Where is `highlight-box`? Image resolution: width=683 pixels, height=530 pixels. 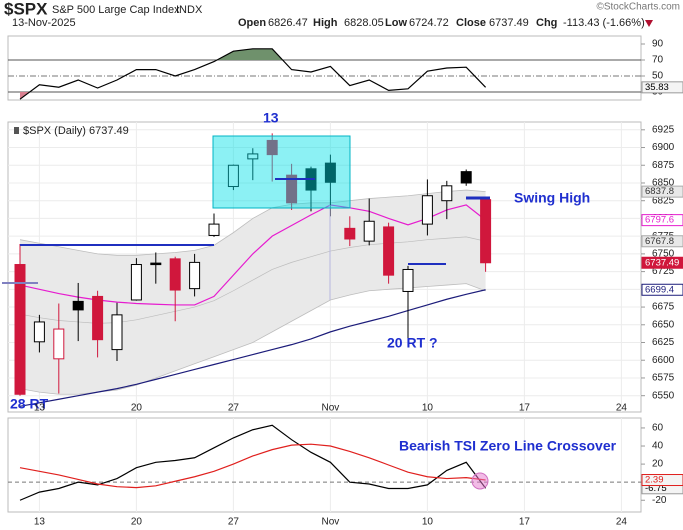 highlight-box is located at coordinates (281, 172).